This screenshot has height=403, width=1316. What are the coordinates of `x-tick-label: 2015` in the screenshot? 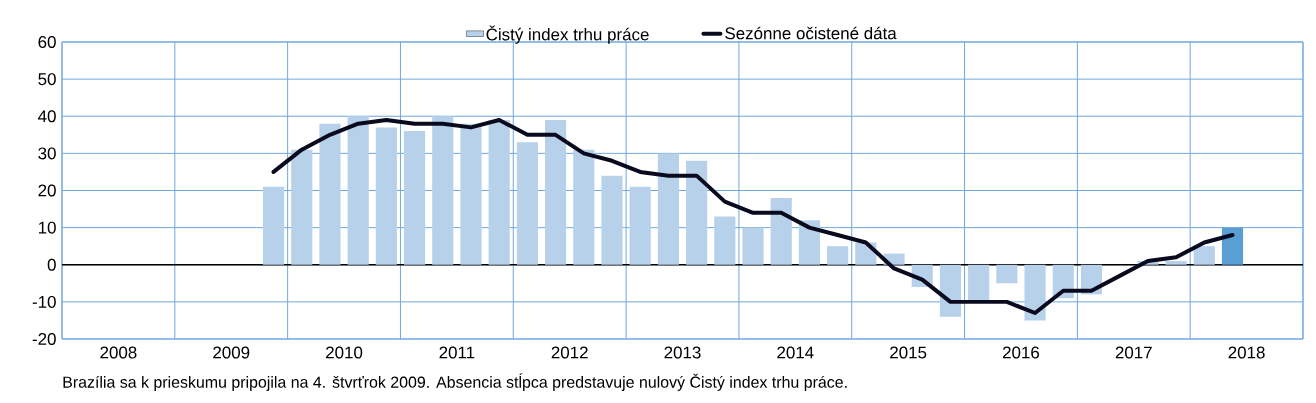 It's located at (908, 352).